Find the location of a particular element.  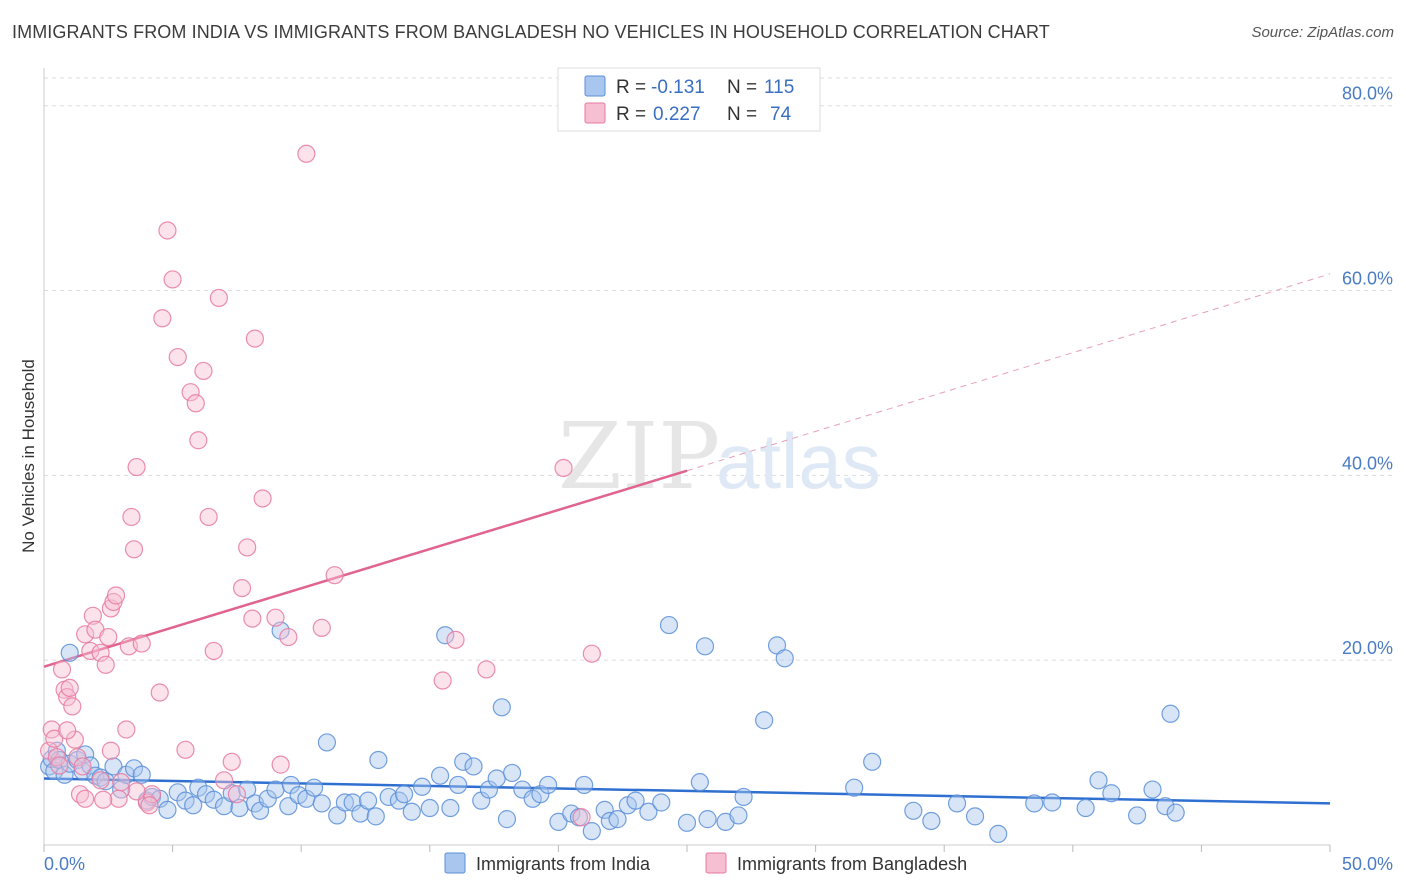

india-trend-line is located at coordinates (687, 791).